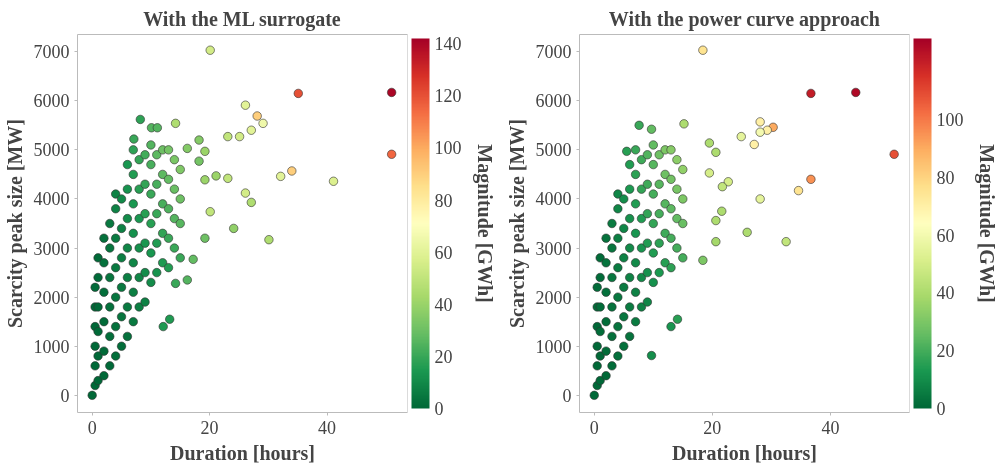  Describe the element at coordinates (242, 19) in the screenshot. I see `chart-title: With the ML surrogate` at that location.